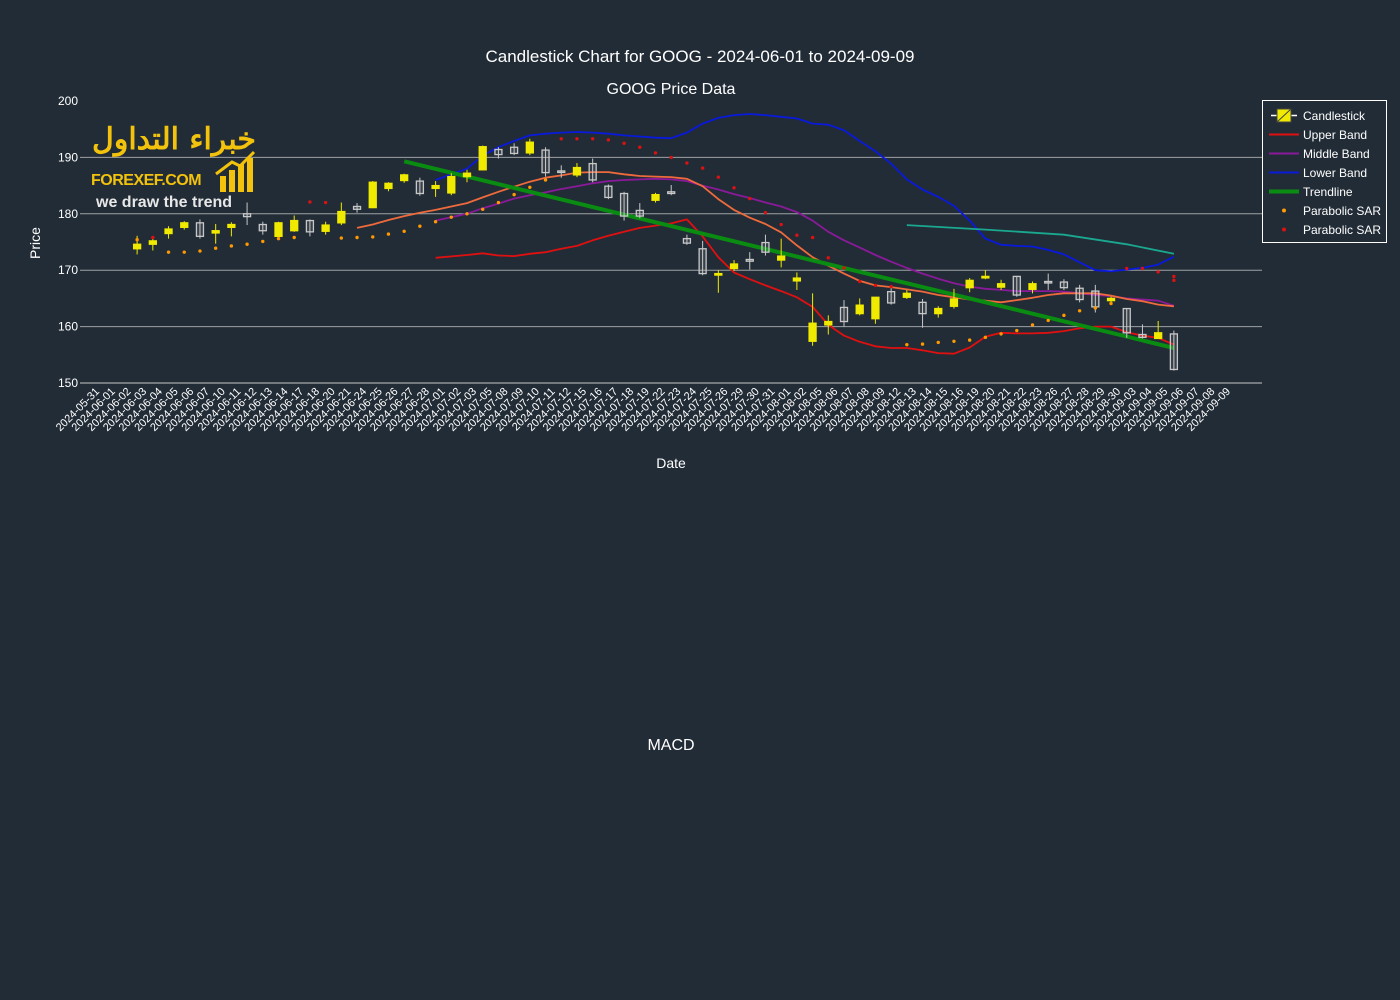 The image size is (1400, 1000). I want to click on legend-item: Trendline, so click(1325, 191).